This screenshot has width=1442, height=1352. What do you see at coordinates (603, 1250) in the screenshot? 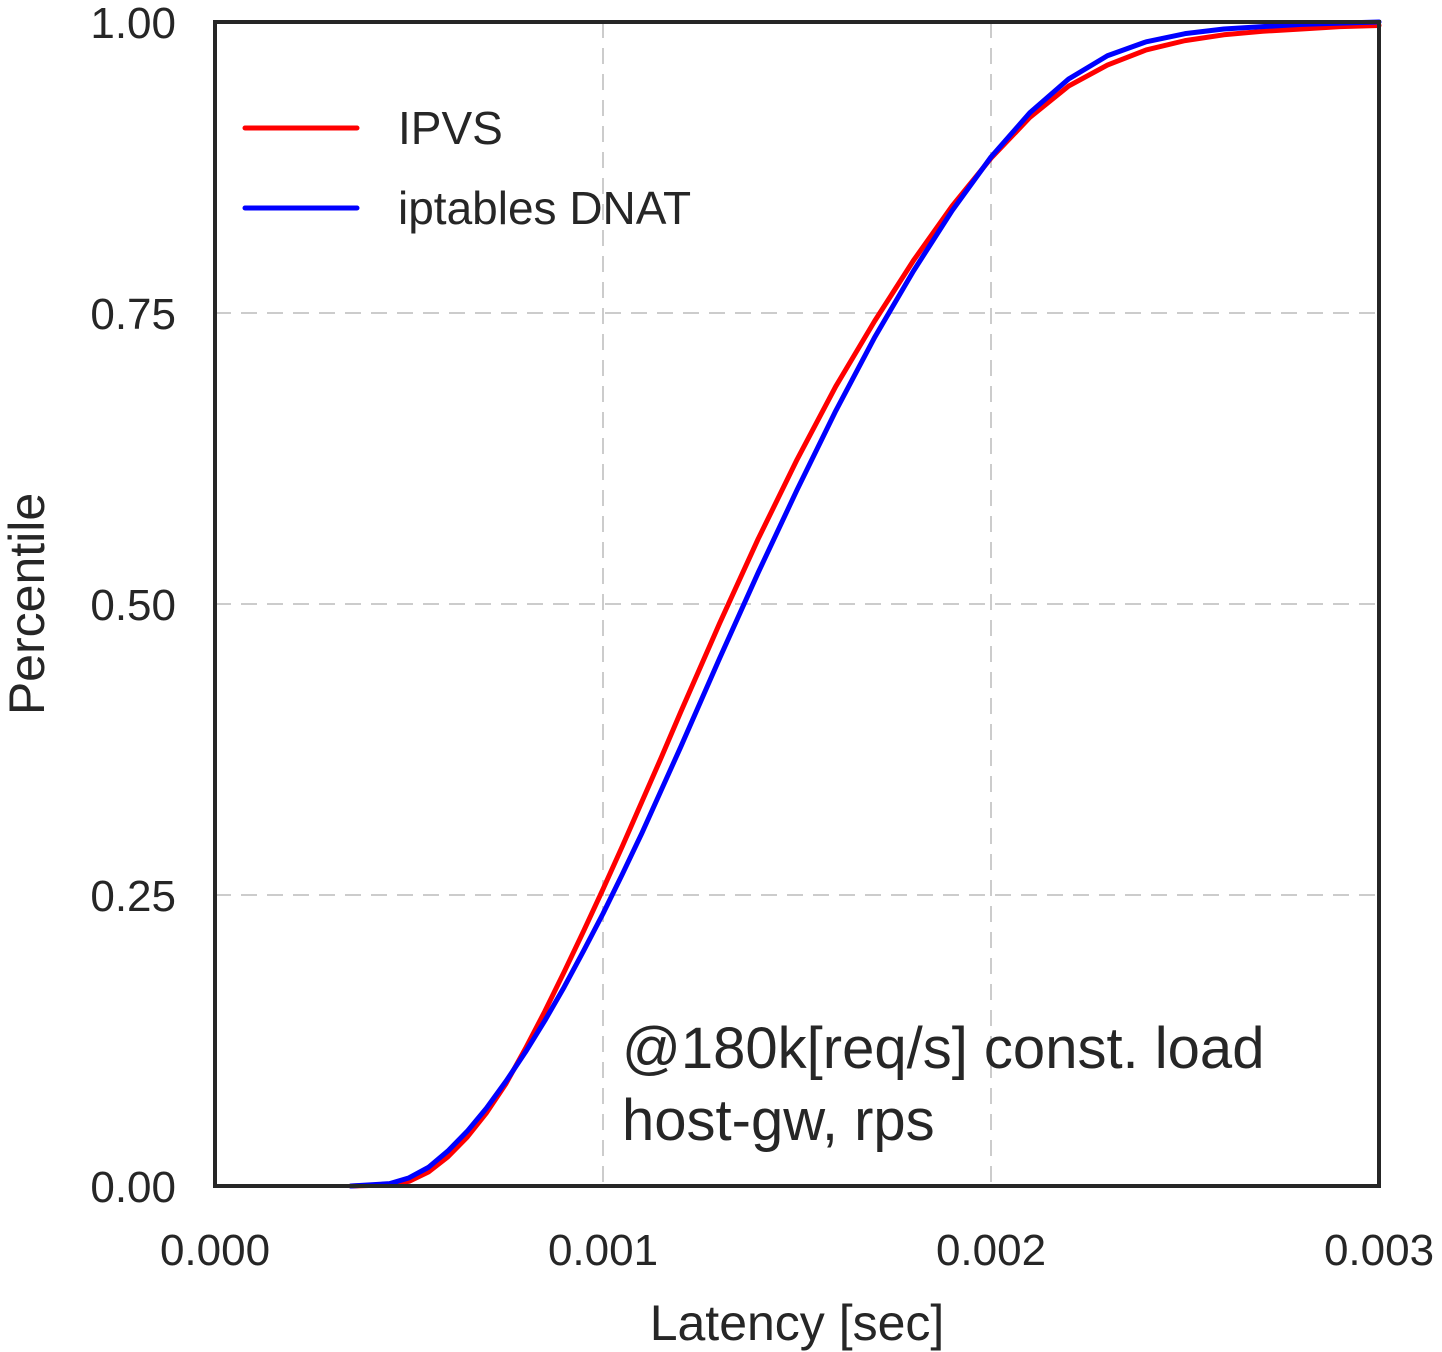
I see `x-tick-label: 0.001` at bounding box center [603, 1250].